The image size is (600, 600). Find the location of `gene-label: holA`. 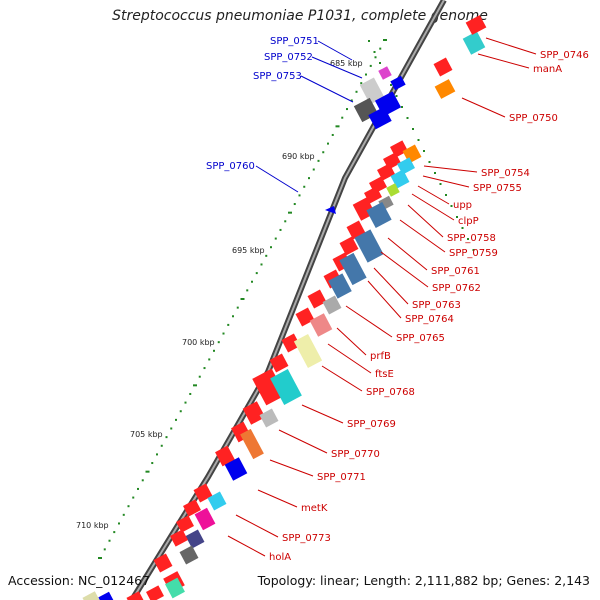

gene-label: holA is located at coordinates (280, 557).